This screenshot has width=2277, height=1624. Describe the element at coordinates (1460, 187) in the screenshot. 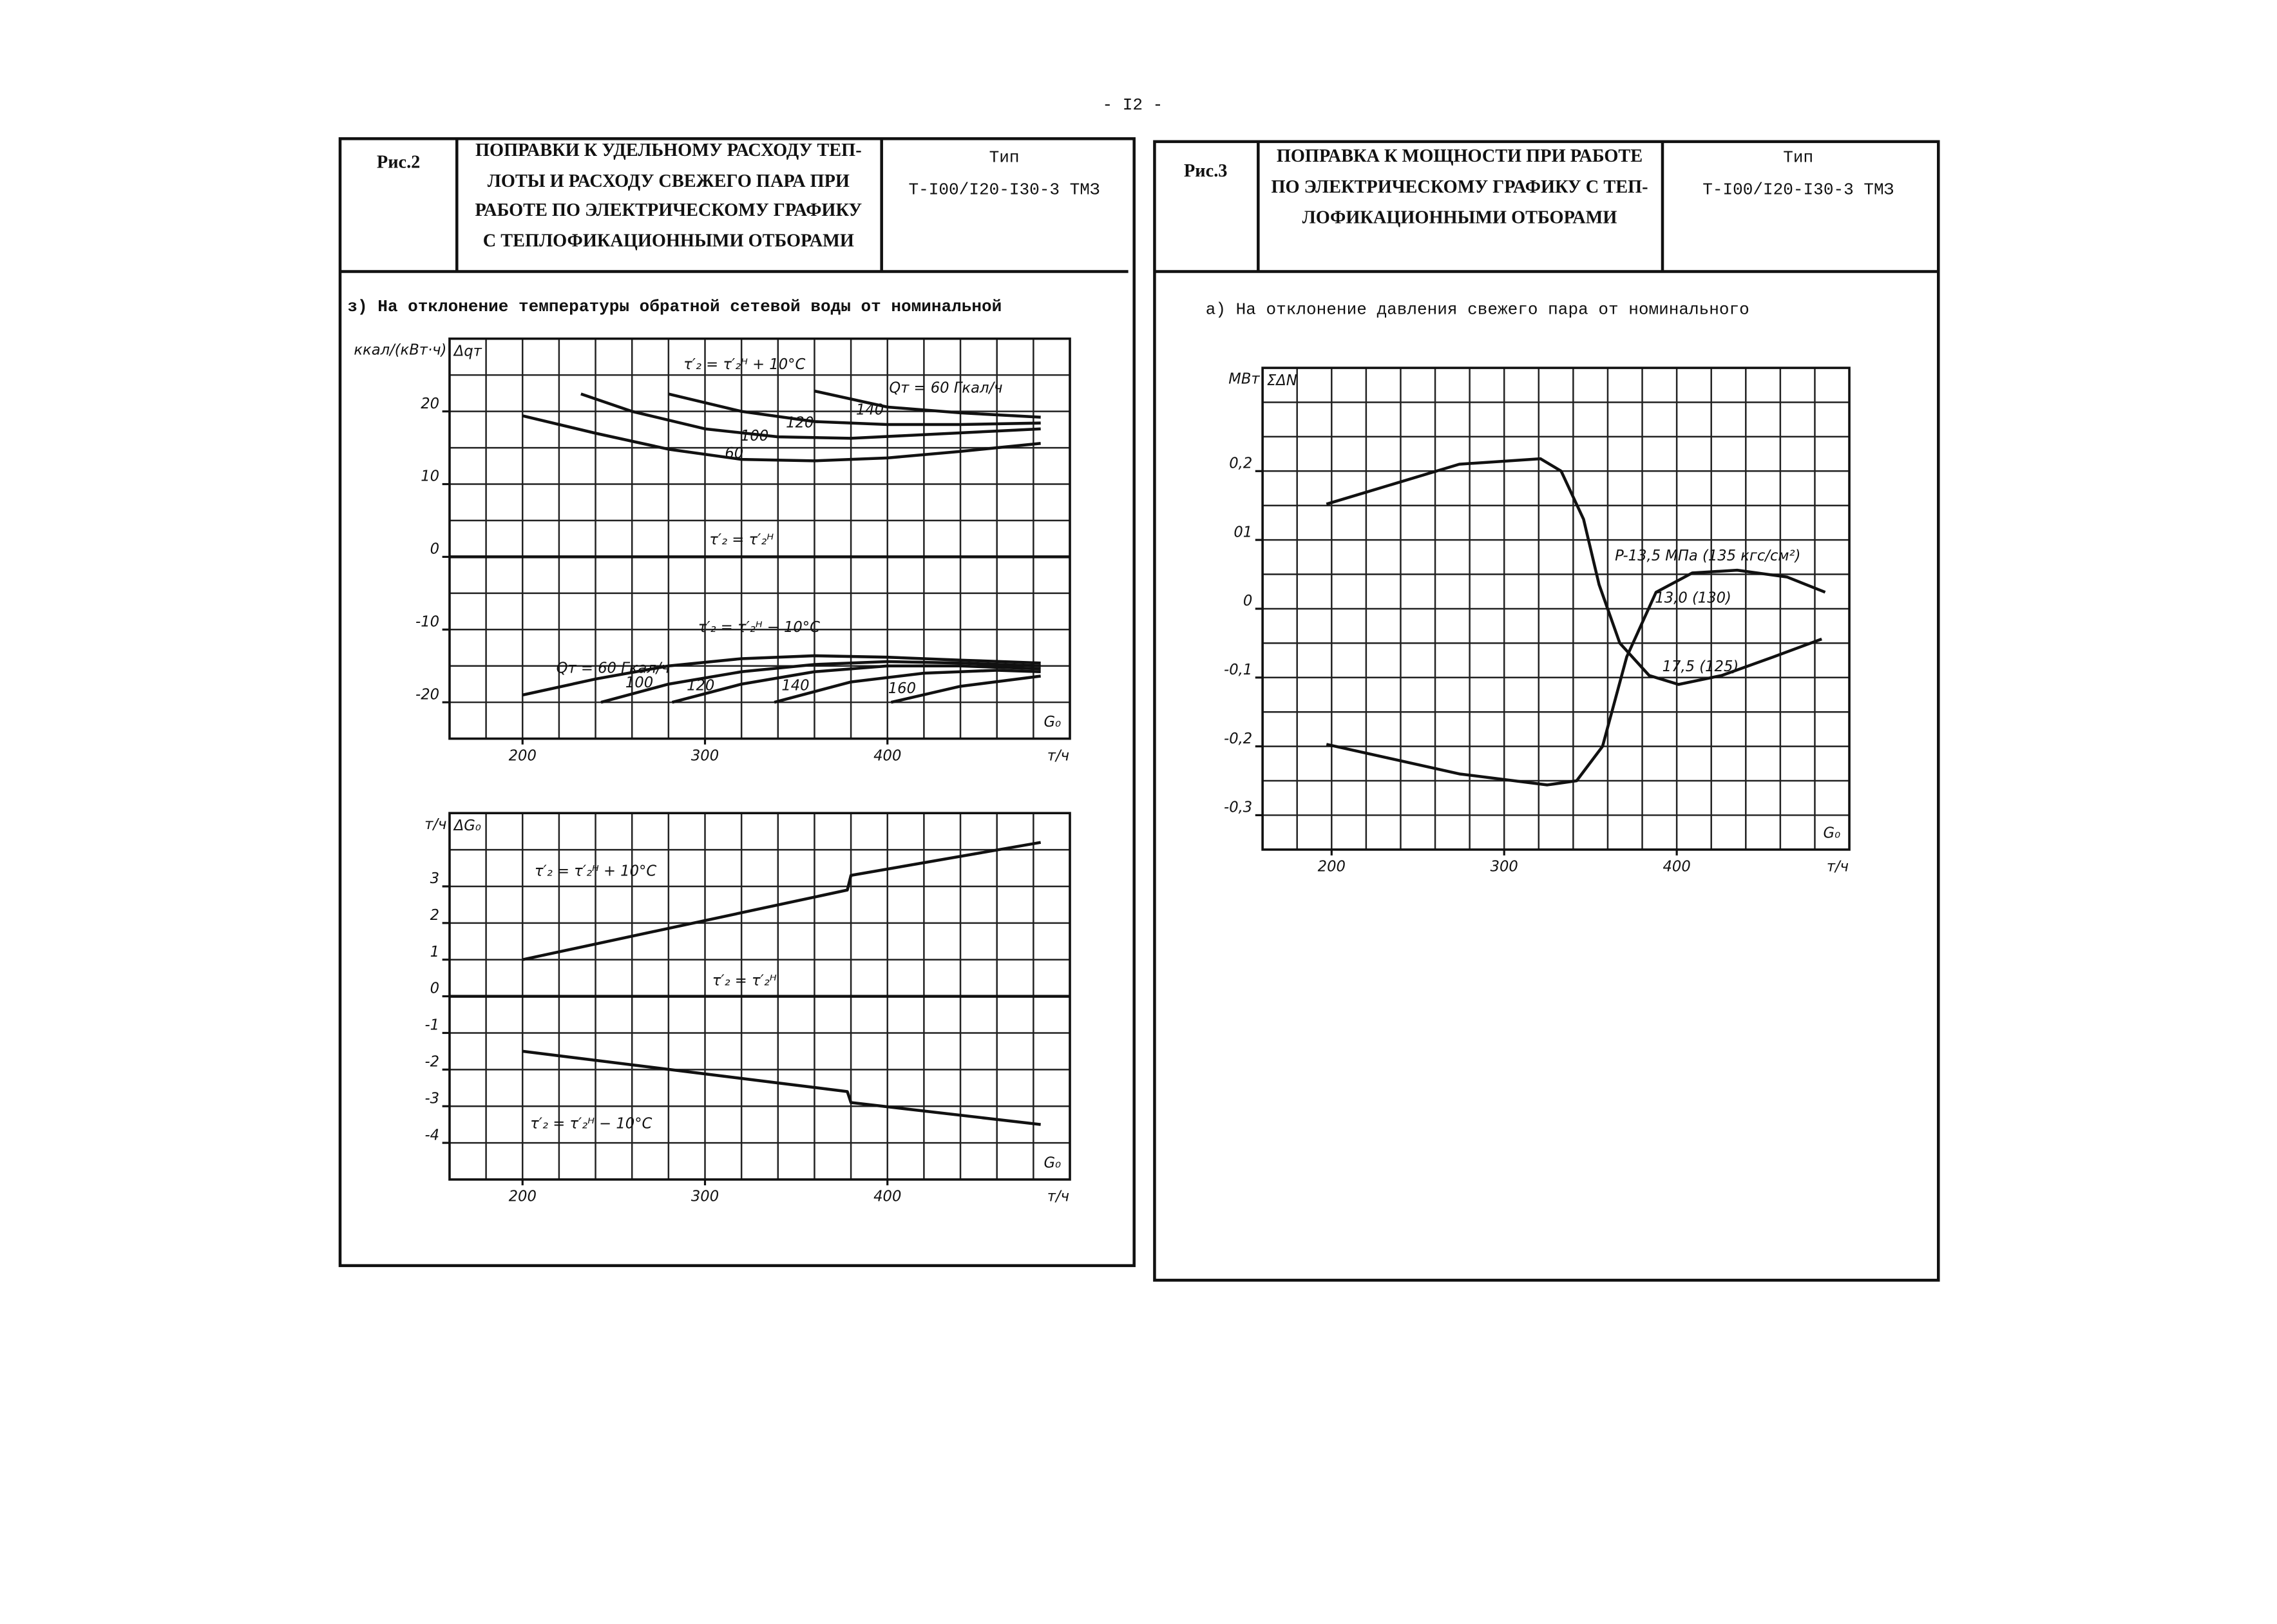

I see `figure-title: ПО ЭЛЕКТРИЧЕСКОМУ ГРАФИКУ С ТЕП-` at that location.